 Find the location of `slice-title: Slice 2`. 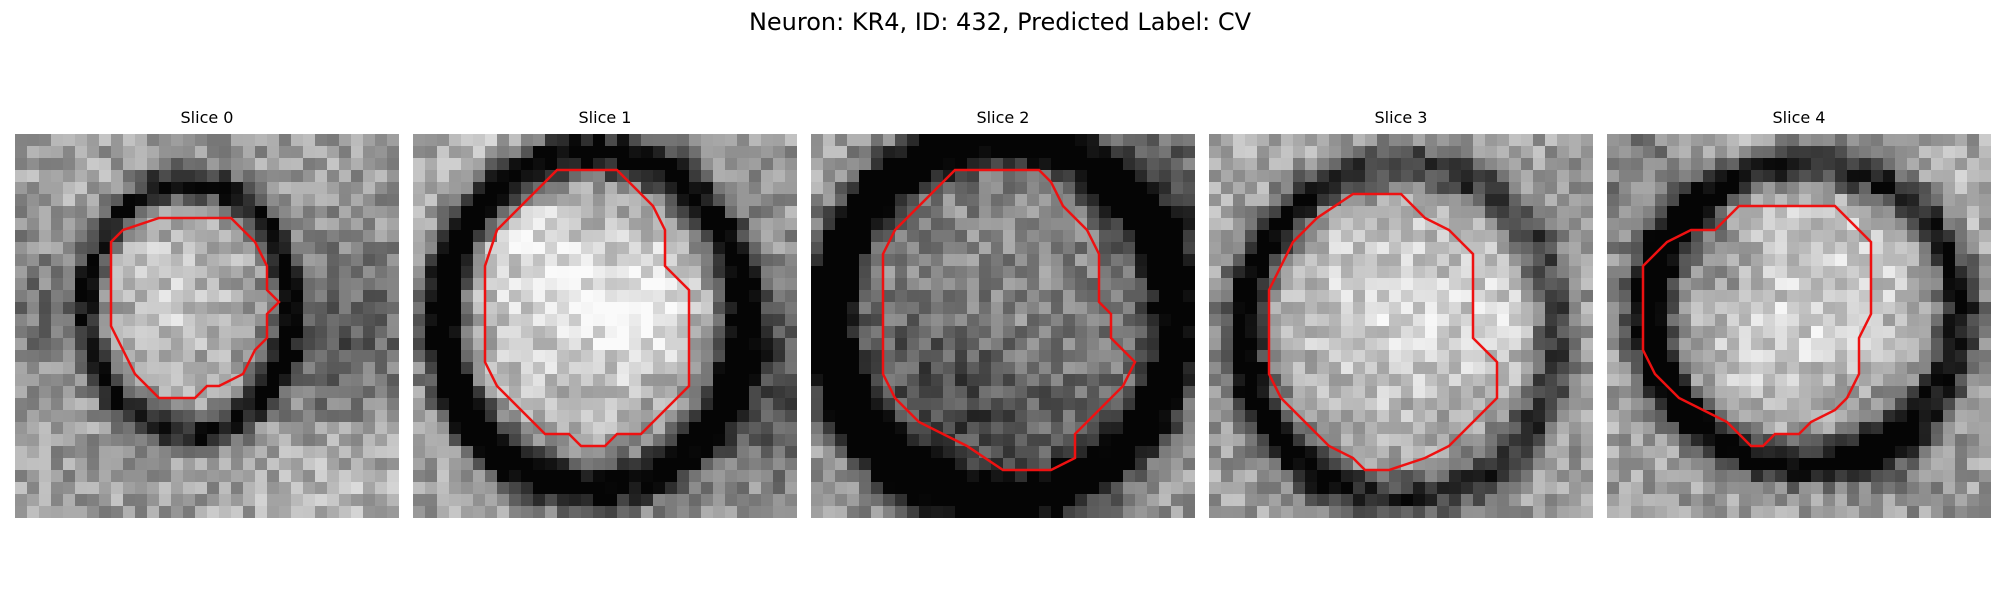

slice-title: Slice 2 is located at coordinates (1003, 117).